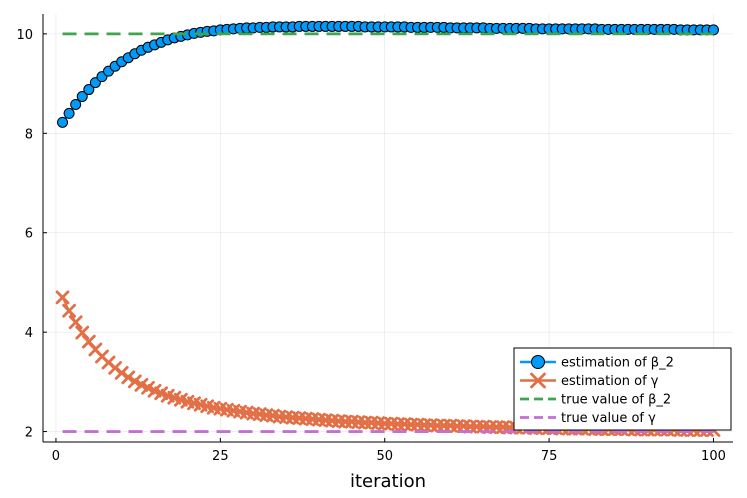 The image size is (747, 498). I want to click on legend-entry: estimation of γ, so click(589, 380).